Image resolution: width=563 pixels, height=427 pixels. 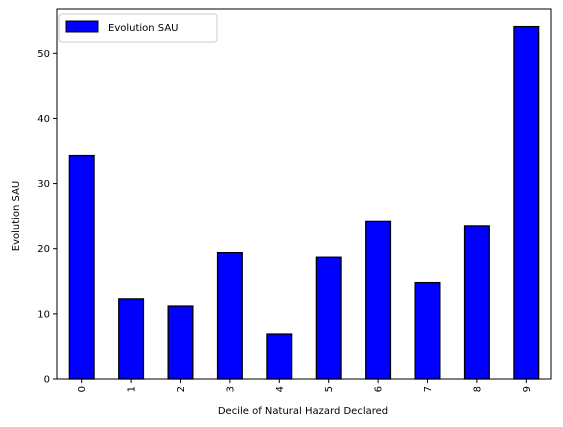 What do you see at coordinates (43, 119) in the screenshot?
I see `y-tick-label: 40` at bounding box center [43, 119].